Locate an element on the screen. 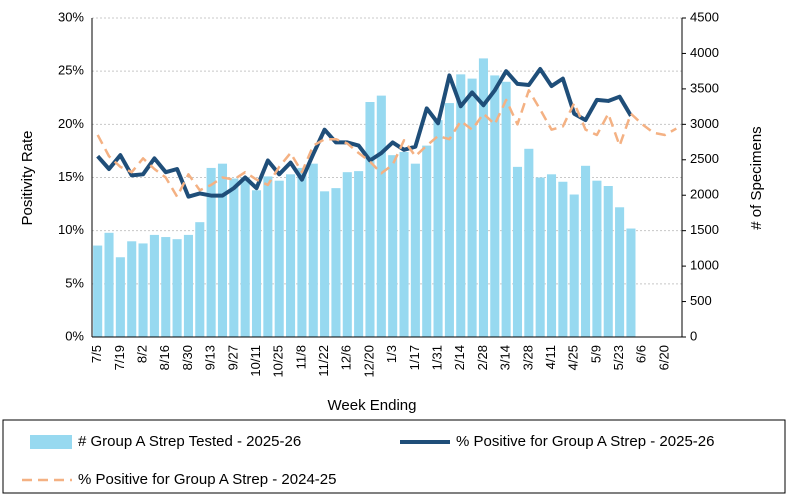 The image size is (789, 495). y2-tick-label: 4000 is located at coordinates (704, 52).